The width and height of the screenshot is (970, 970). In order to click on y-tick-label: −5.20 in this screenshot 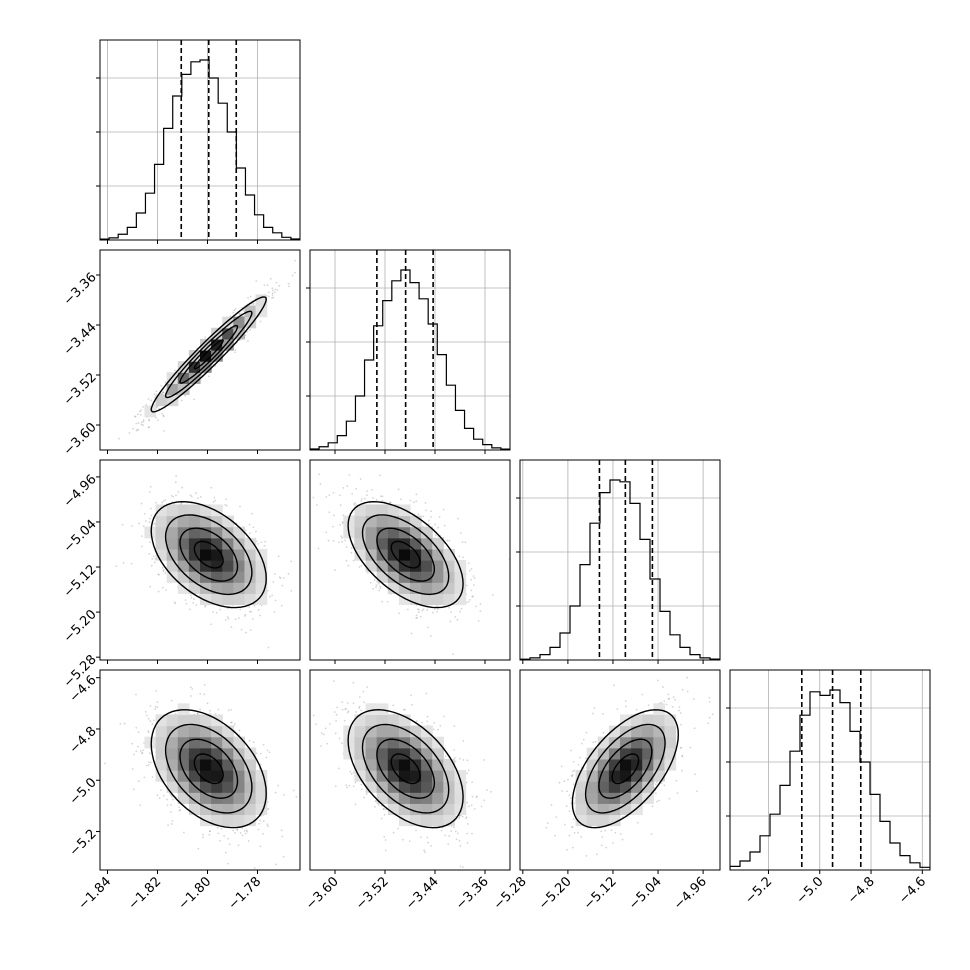, I will do `click(80, 626)`.